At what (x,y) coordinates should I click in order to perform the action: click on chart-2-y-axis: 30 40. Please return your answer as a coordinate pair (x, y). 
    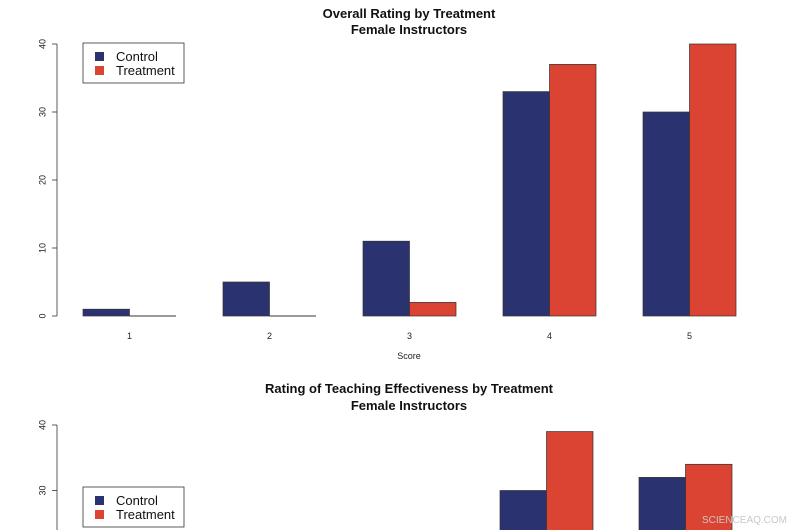
    Looking at the image, I should click on (47, 475).